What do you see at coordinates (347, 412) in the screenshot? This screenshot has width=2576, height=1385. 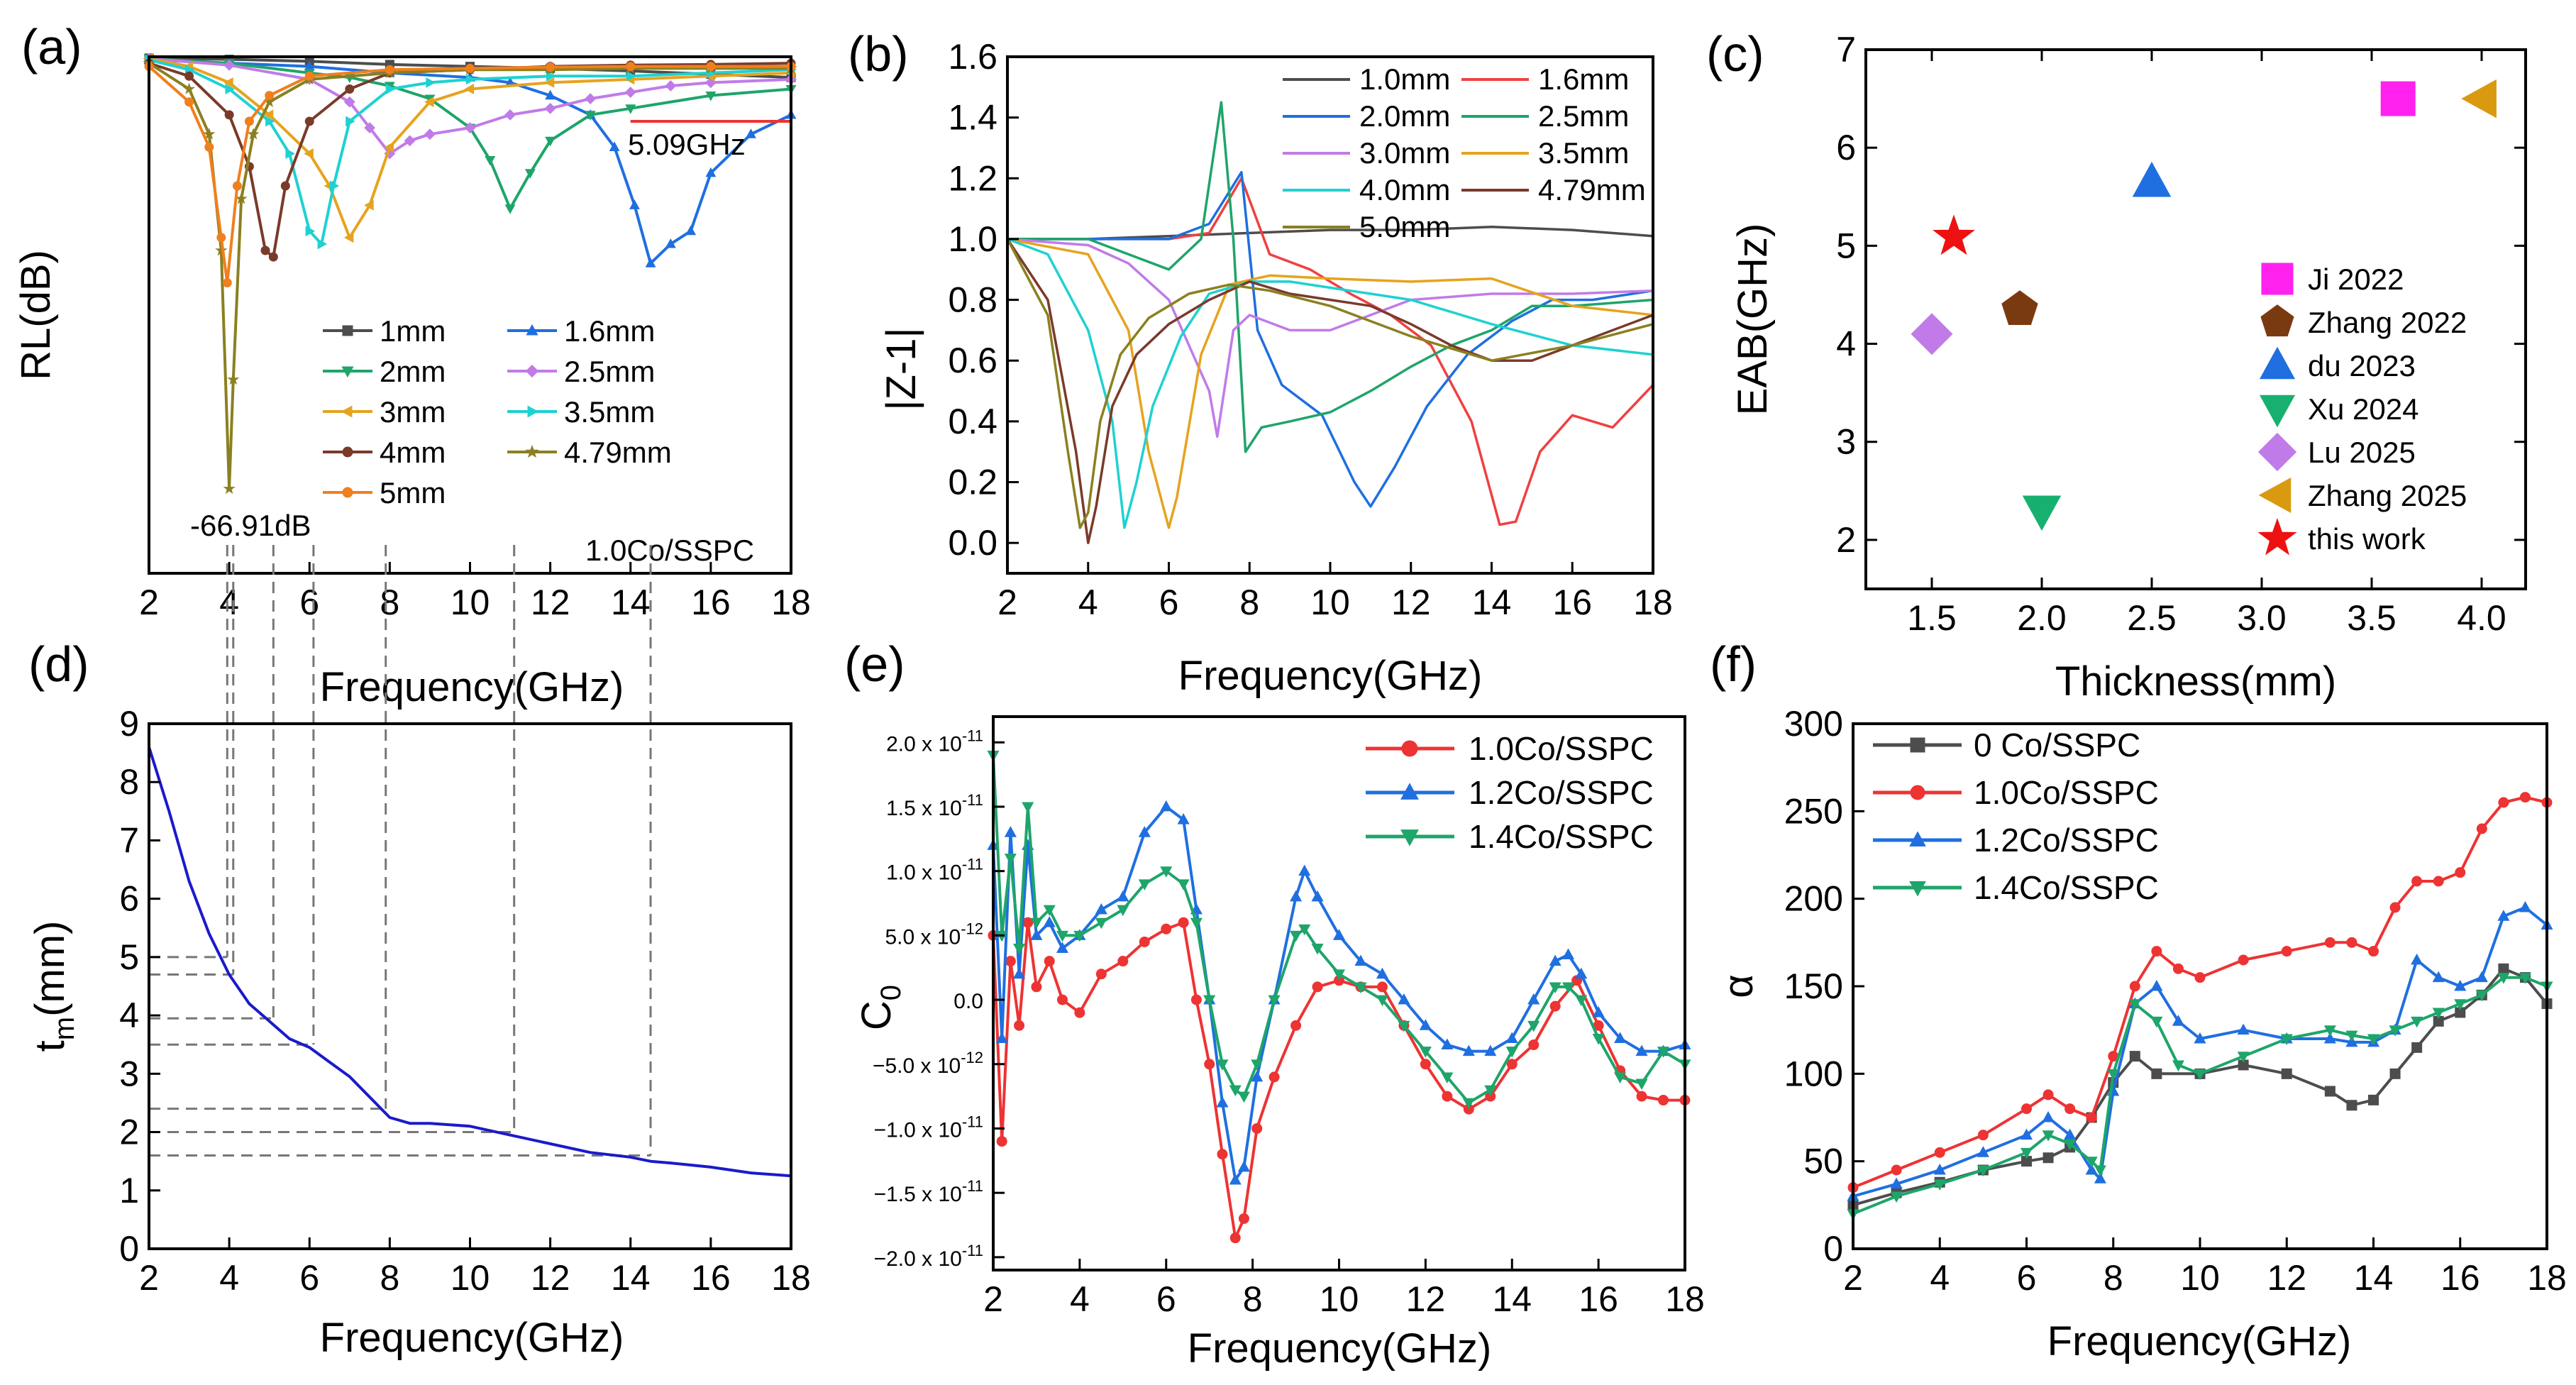 I see `legend-a-marker` at bounding box center [347, 412].